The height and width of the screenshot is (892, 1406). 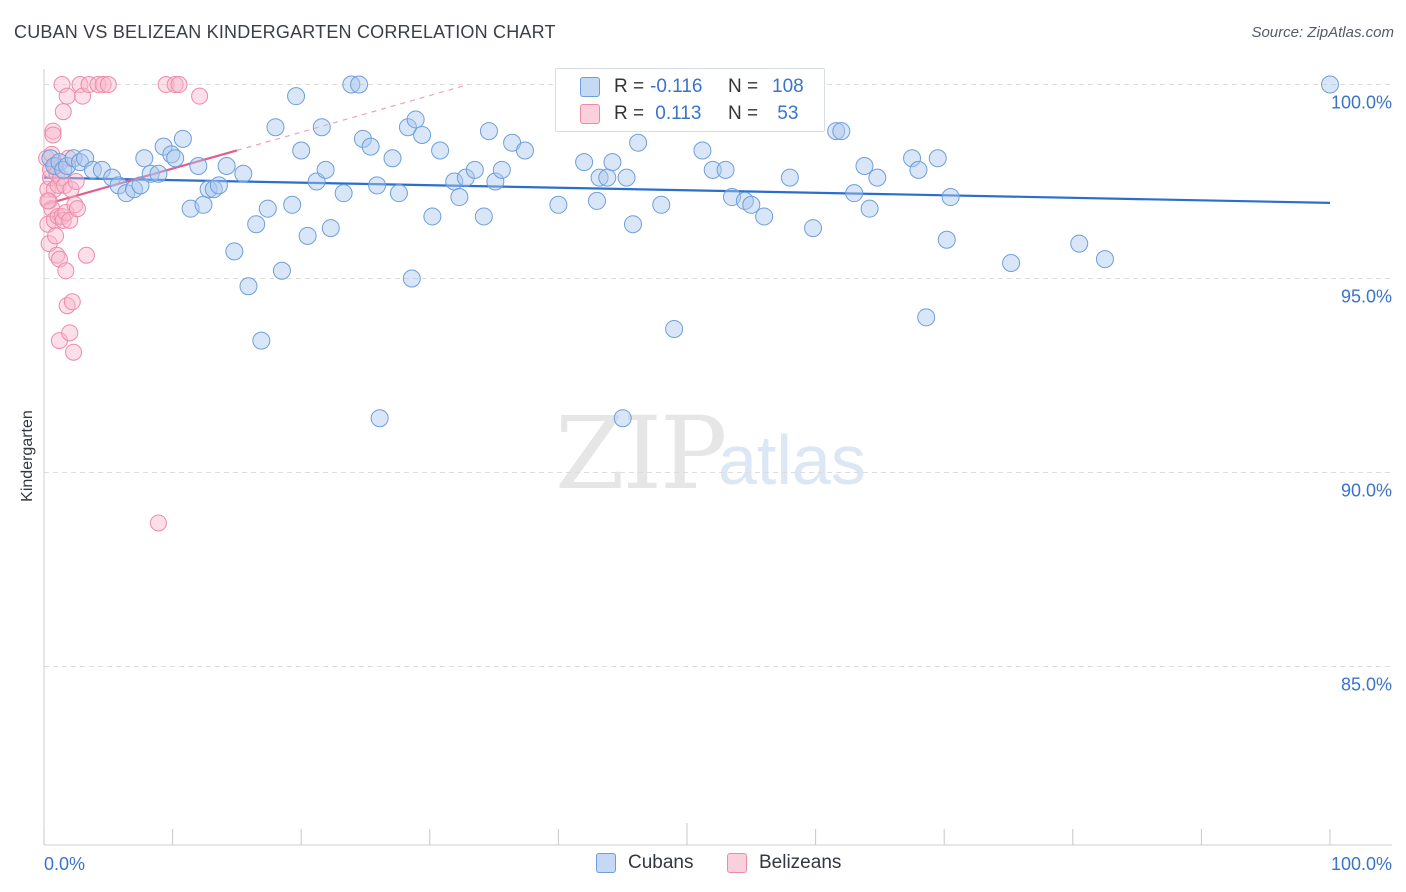 What do you see at coordinates (743, 86) in the screenshot?
I see `legend-n-label: N =` at bounding box center [743, 86].